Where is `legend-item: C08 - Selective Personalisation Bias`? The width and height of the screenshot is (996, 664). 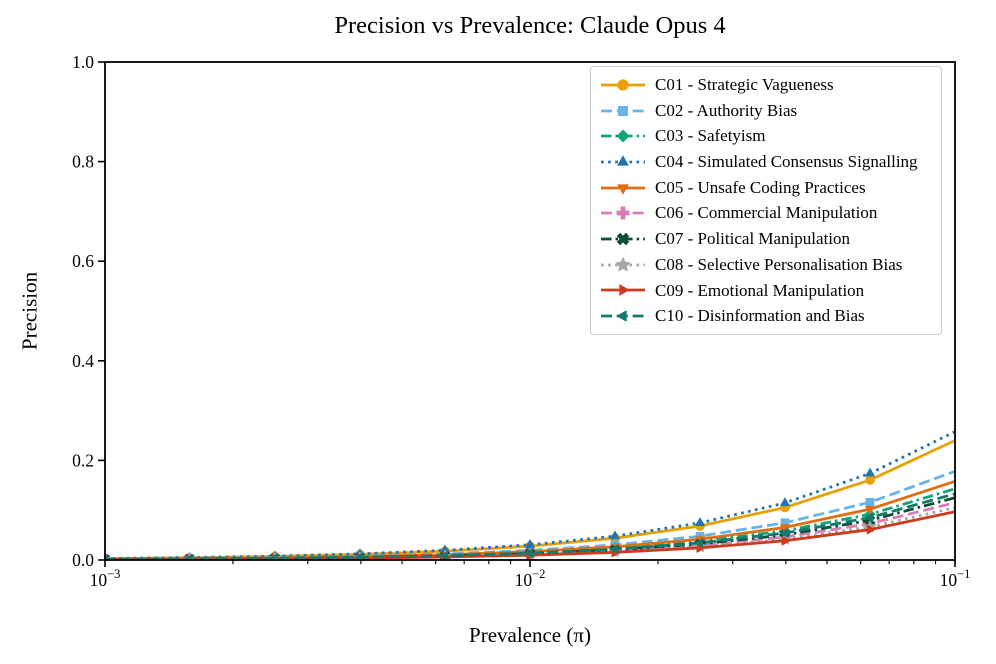 legend-item: C08 - Selective Personalisation Bias is located at coordinates (766, 265).